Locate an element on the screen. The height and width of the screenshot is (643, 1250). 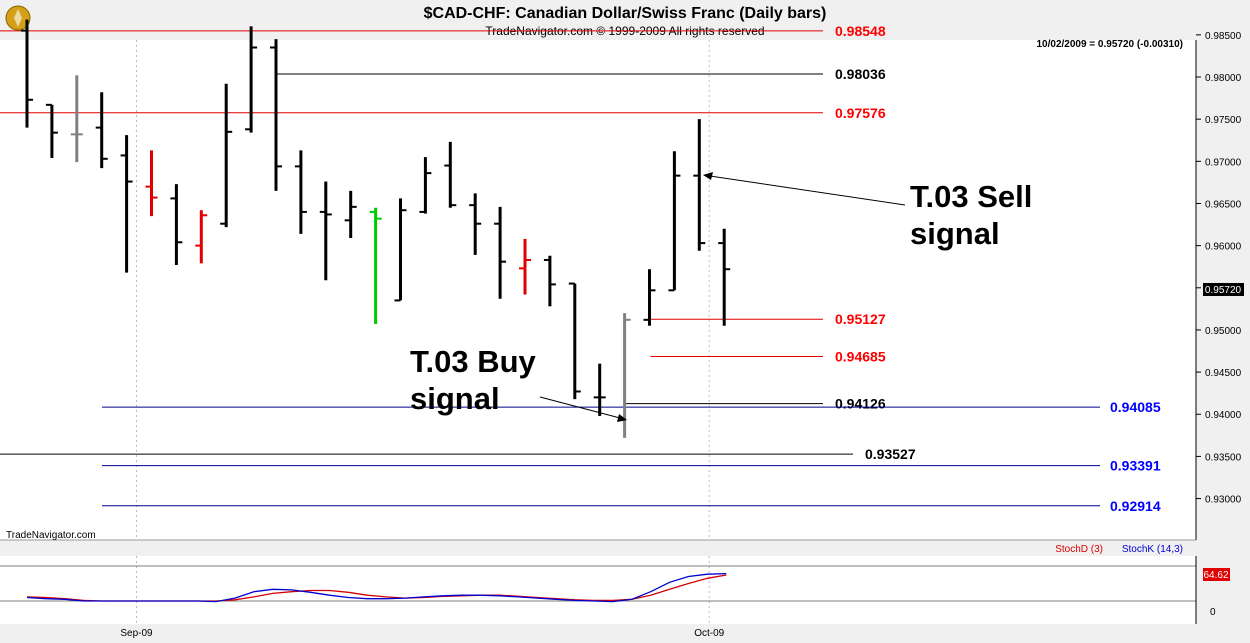
level-label: 0.94085 is located at coordinates (1135, 407).